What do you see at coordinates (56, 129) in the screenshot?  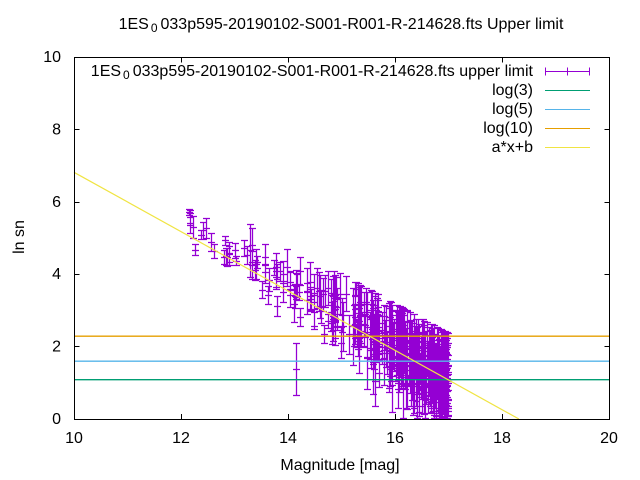 I see `svg-text: 8` at bounding box center [56, 129].